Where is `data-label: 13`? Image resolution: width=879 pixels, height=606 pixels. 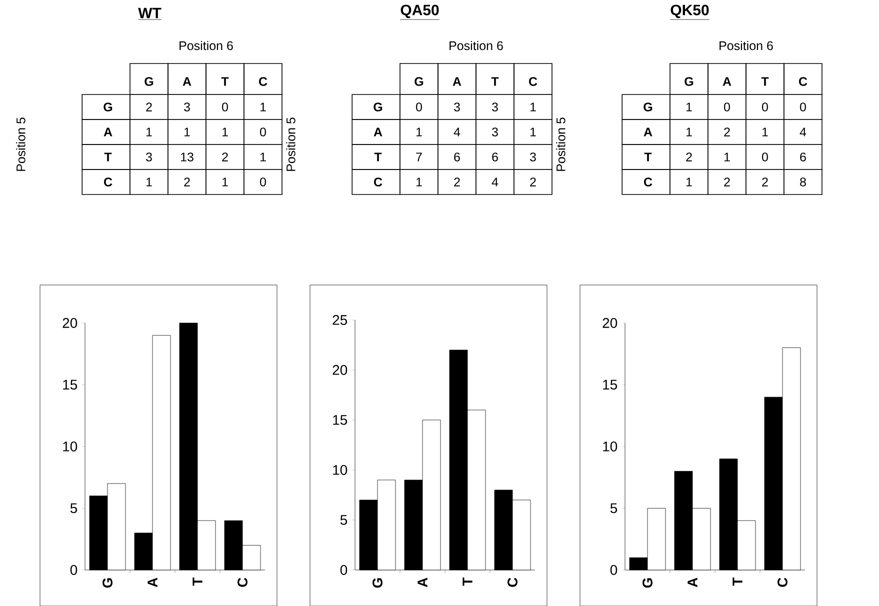
data-label: 13 is located at coordinates (187, 157).